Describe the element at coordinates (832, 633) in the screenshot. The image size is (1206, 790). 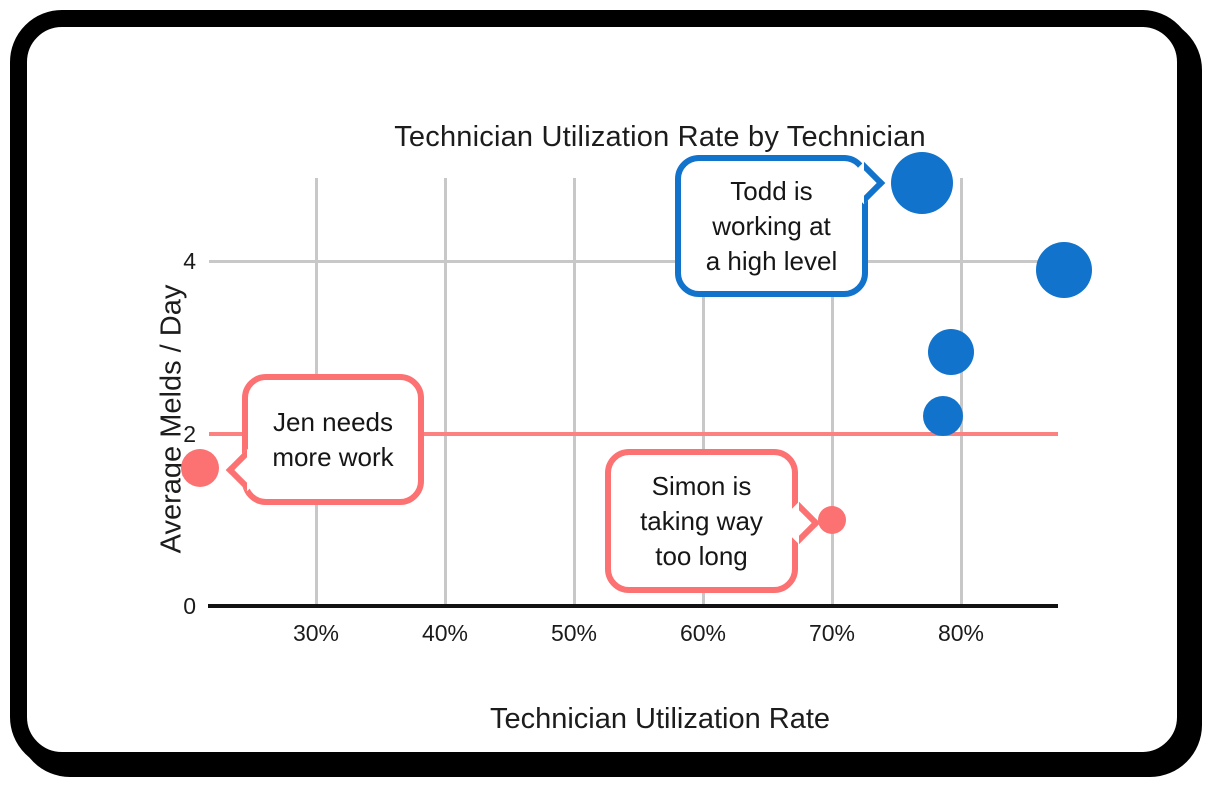
I see `x-tick-label: 70%` at that location.